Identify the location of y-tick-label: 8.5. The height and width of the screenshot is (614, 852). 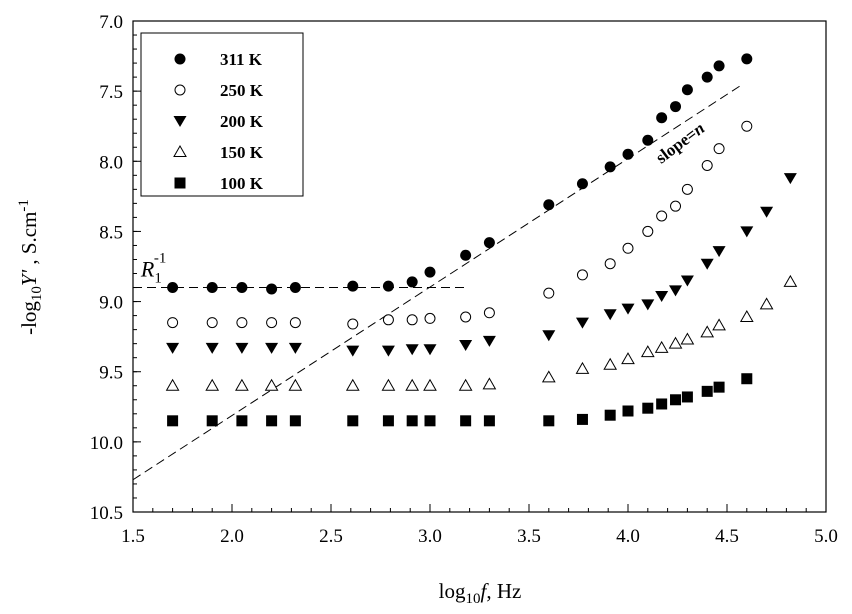
(111, 232).